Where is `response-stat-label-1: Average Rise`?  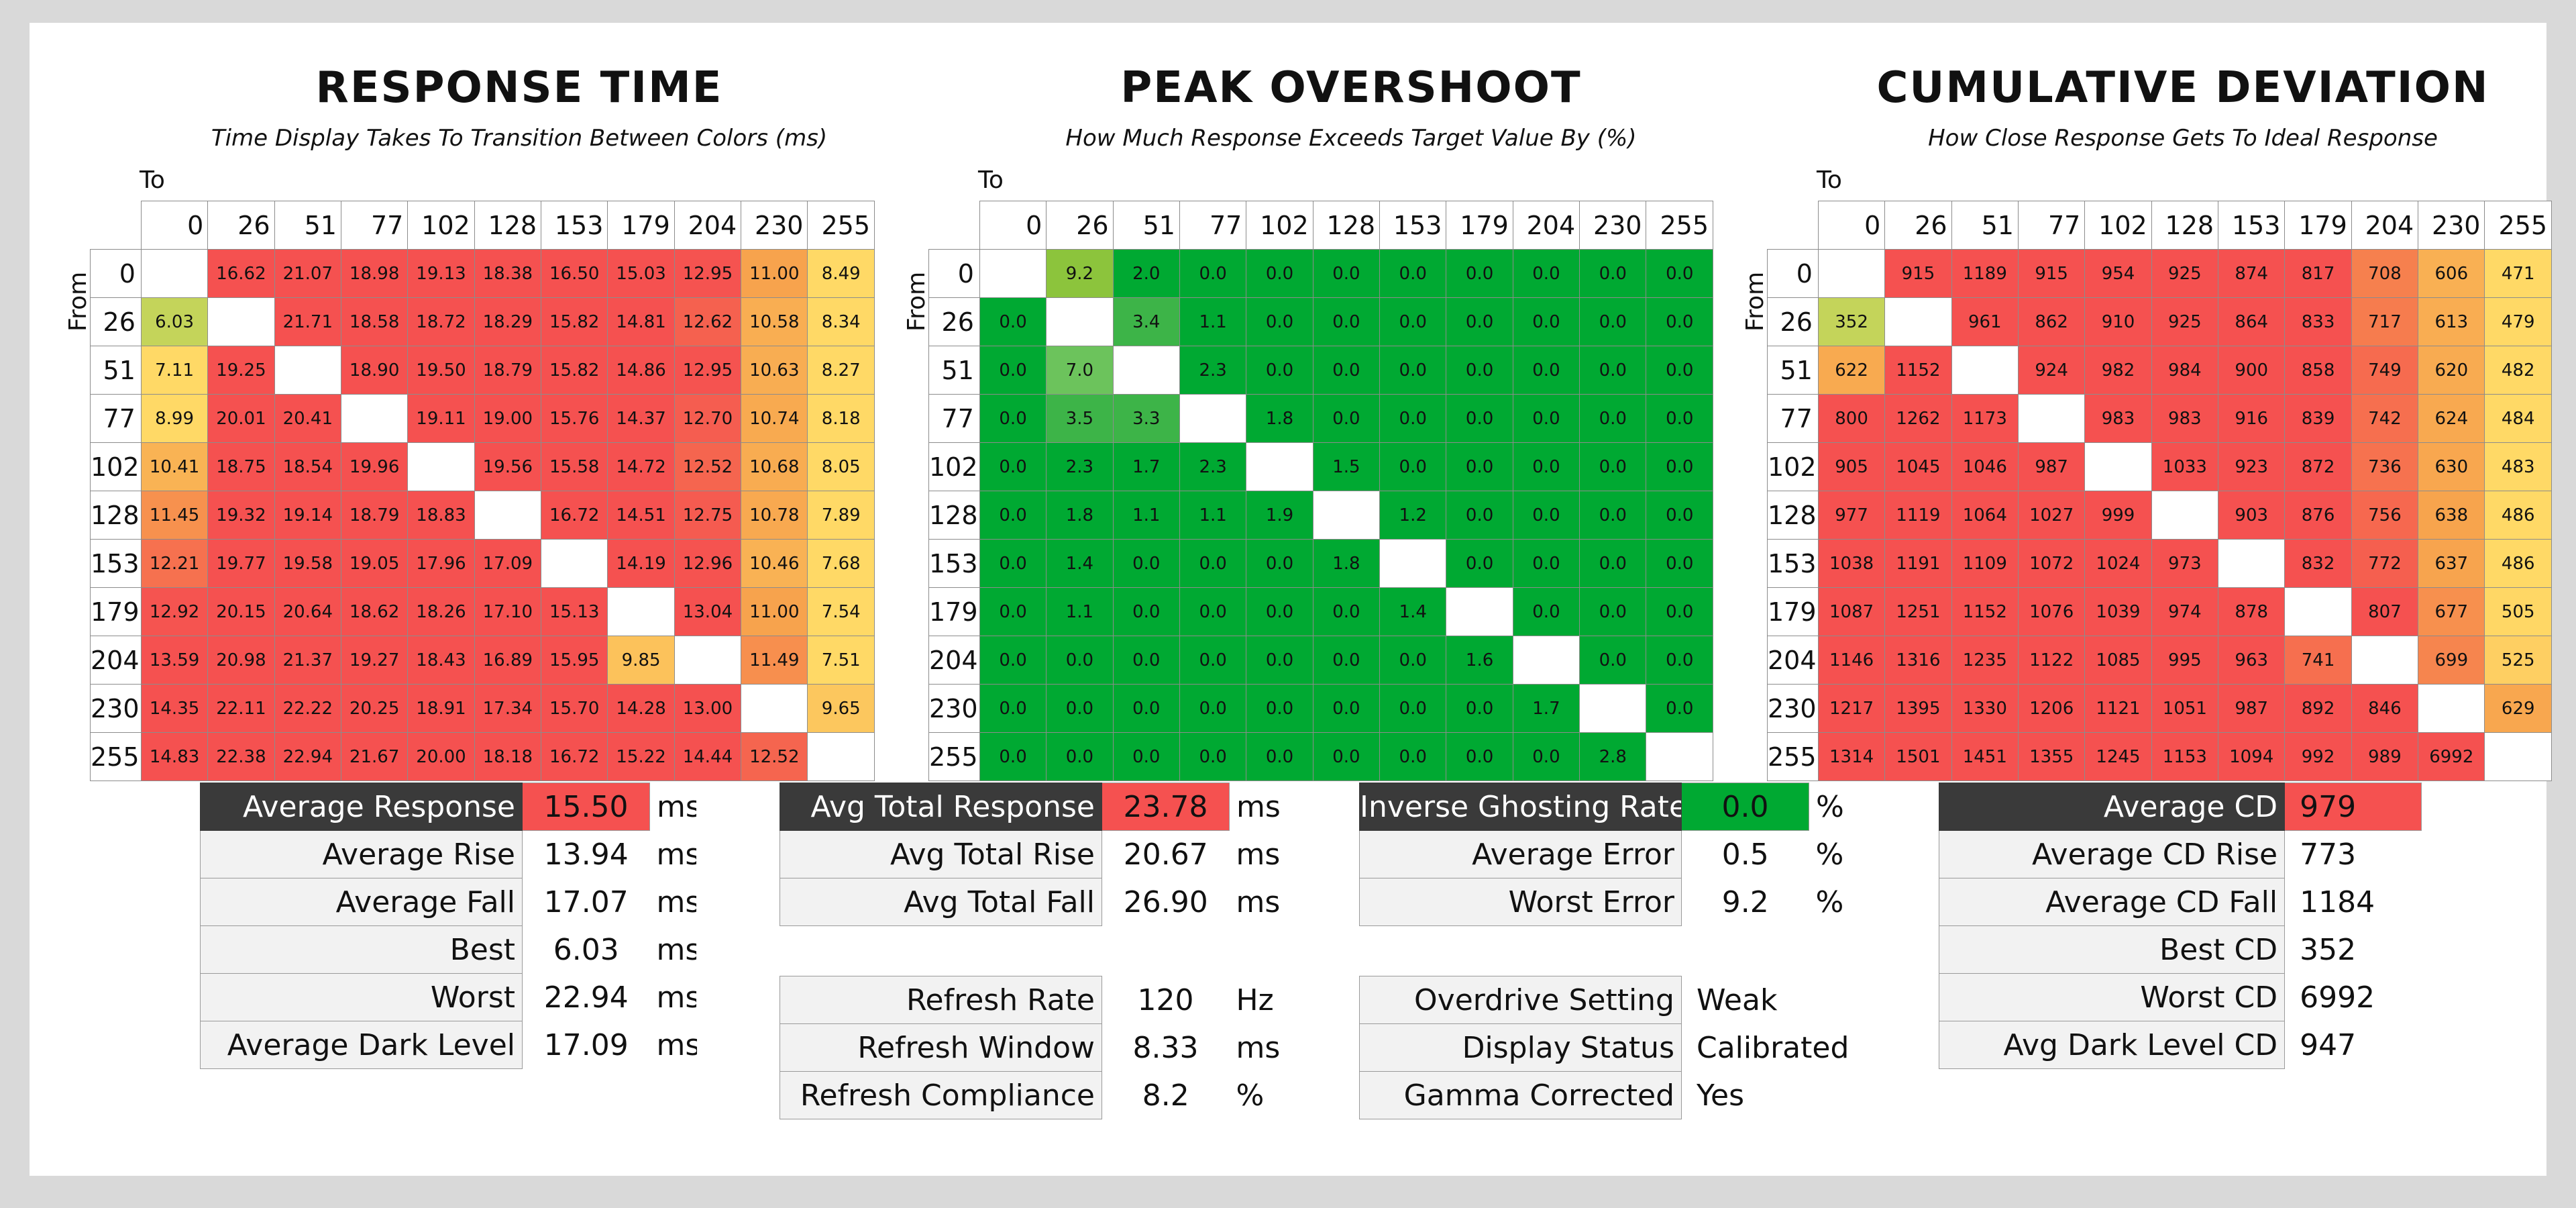
response-stat-label-1: Average Rise is located at coordinates (361, 854).